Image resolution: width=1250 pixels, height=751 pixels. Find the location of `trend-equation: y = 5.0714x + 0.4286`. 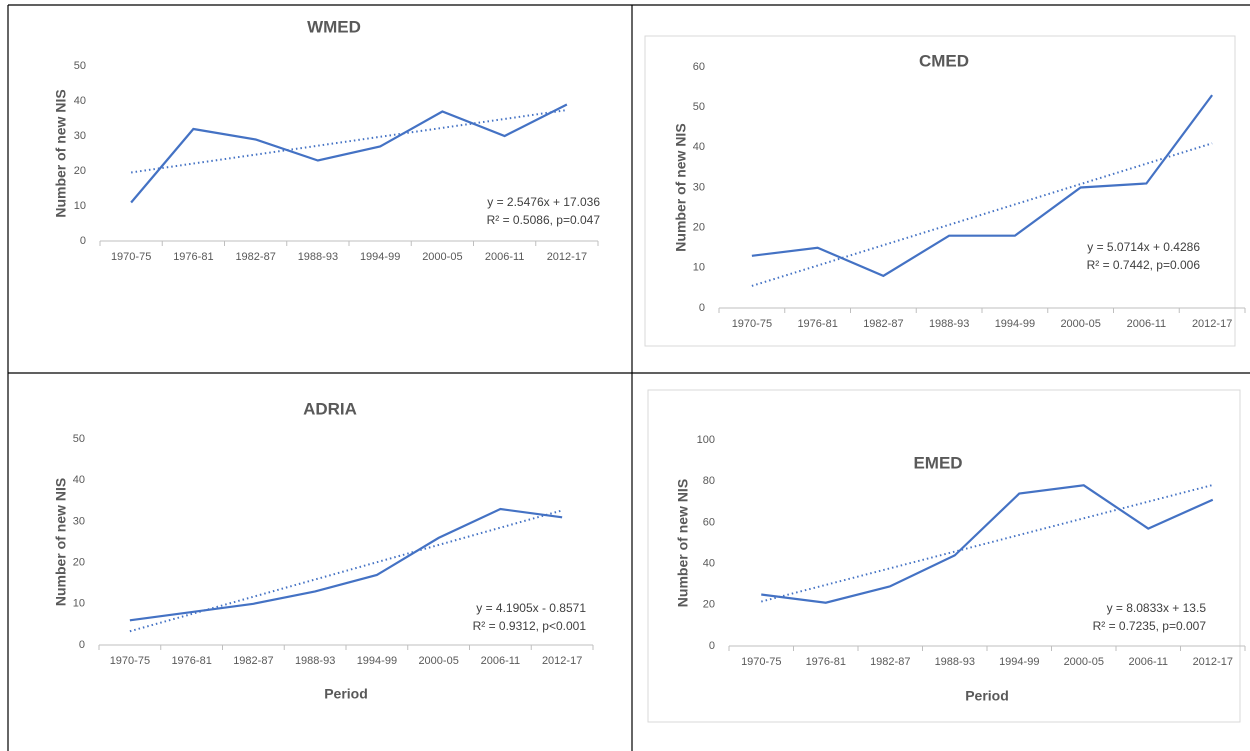

trend-equation: y = 5.0714x + 0.4286 is located at coordinates (1143, 247).